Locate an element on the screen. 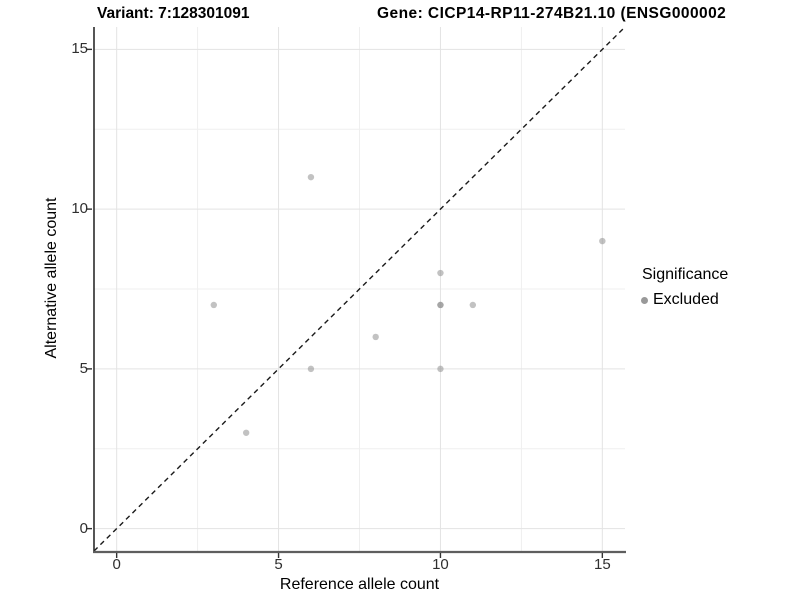  x-tick-label: 15 is located at coordinates (602, 564).